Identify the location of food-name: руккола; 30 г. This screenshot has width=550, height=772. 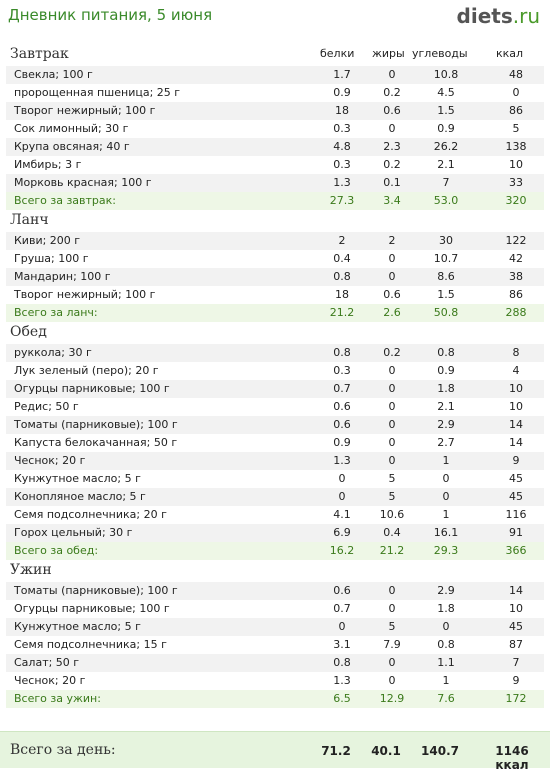
(53, 352).